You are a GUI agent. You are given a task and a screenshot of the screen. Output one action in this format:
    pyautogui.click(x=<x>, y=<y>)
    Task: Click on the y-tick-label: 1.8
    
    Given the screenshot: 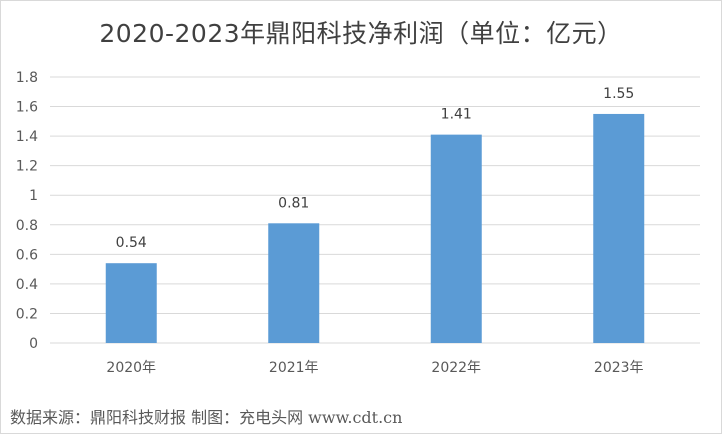 What is the action you would take?
    pyautogui.click(x=27, y=78)
    